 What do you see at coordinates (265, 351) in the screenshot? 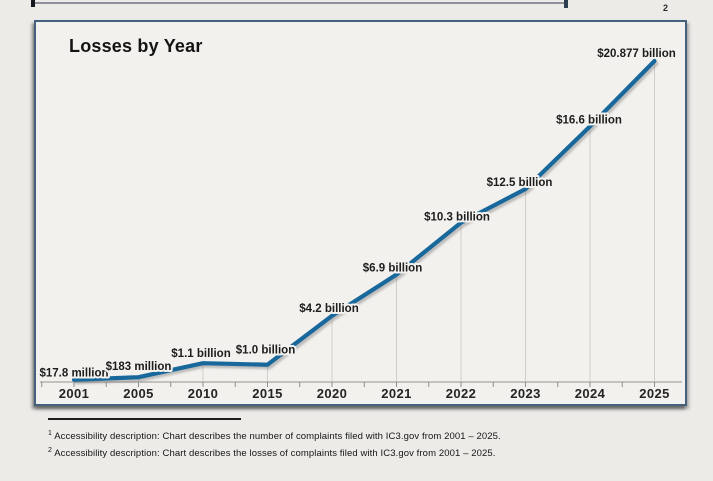
I see `data-label-2015: $1.0 billion` at bounding box center [265, 351].